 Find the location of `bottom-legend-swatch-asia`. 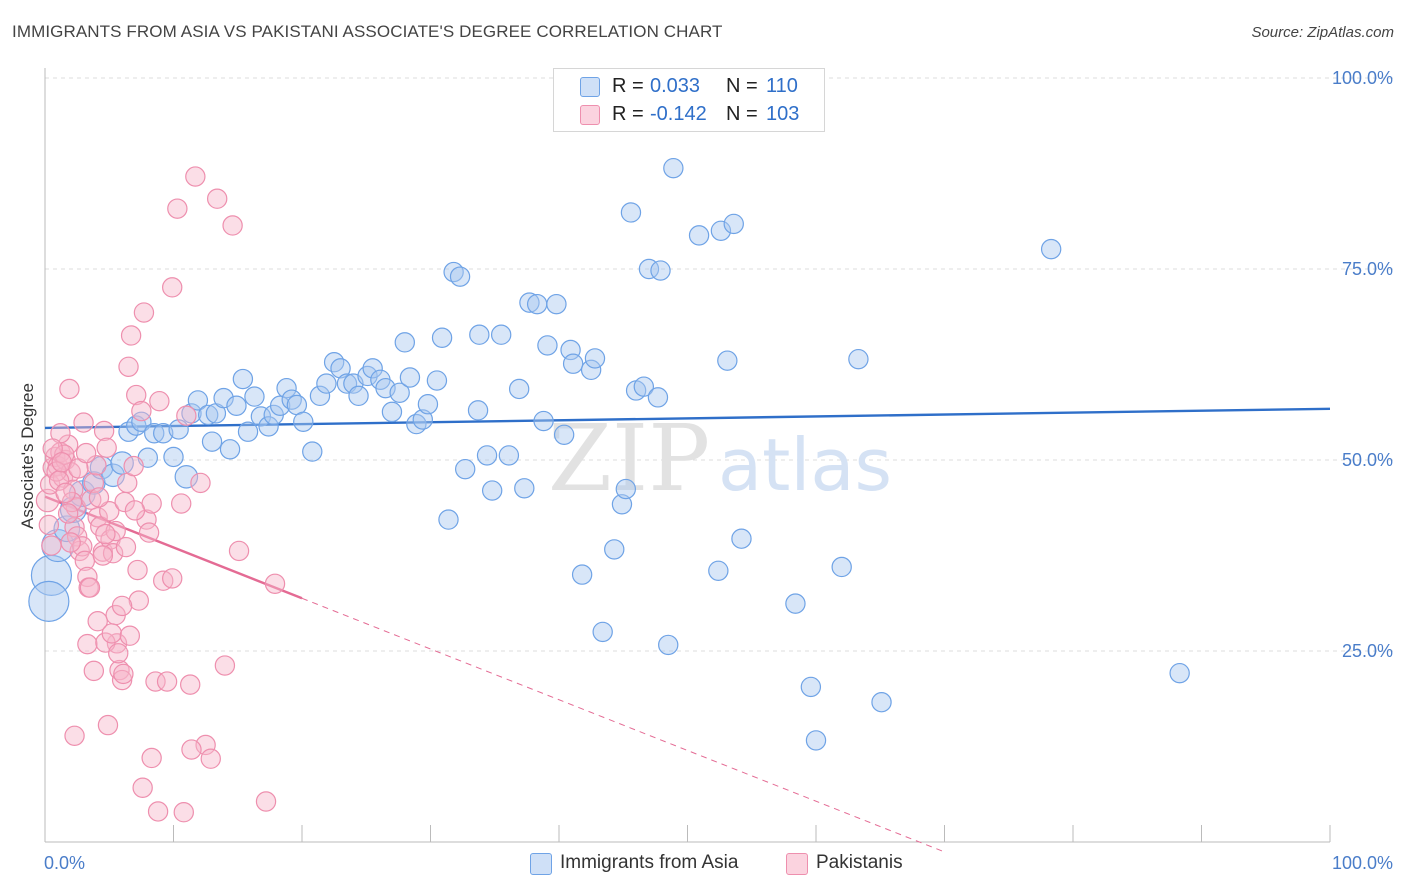

bottom-legend-swatch-asia is located at coordinates (541, 864).